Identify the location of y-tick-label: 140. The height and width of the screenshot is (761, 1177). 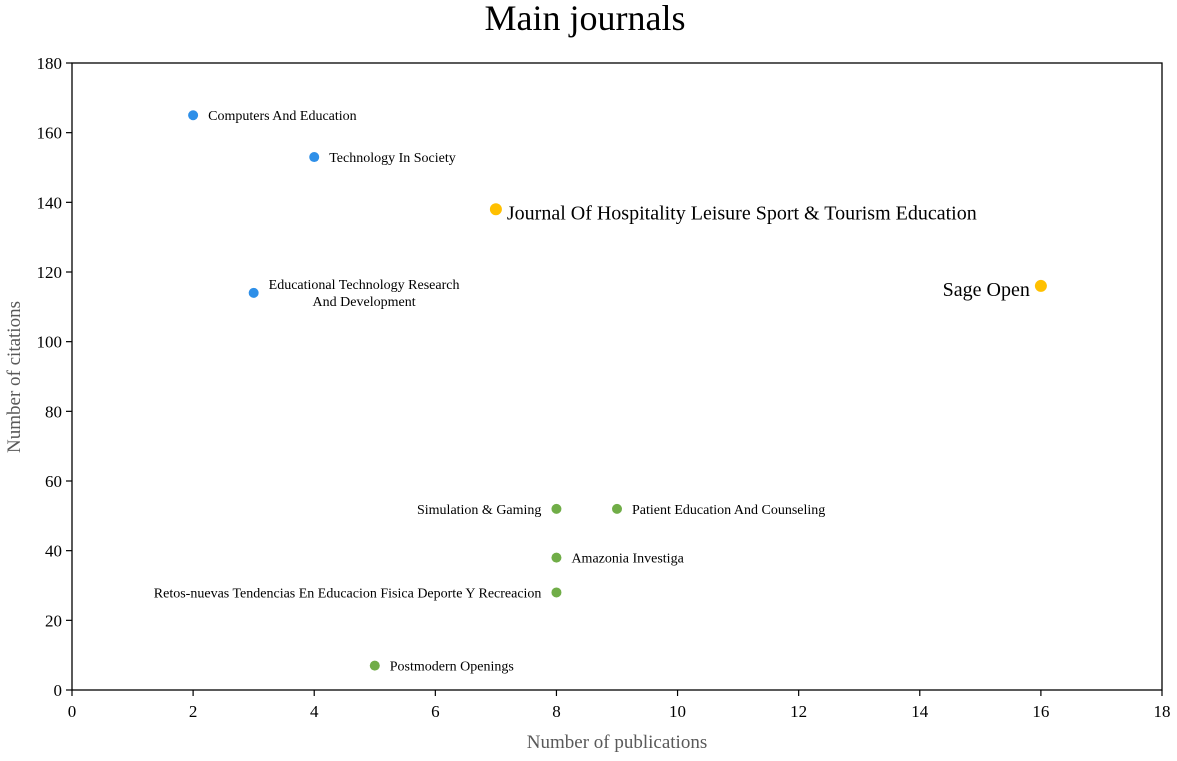
(50, 202).